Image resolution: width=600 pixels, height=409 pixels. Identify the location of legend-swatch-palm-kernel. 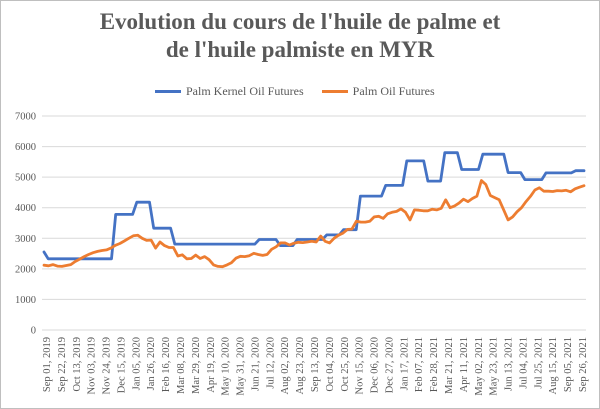
(168, 91).